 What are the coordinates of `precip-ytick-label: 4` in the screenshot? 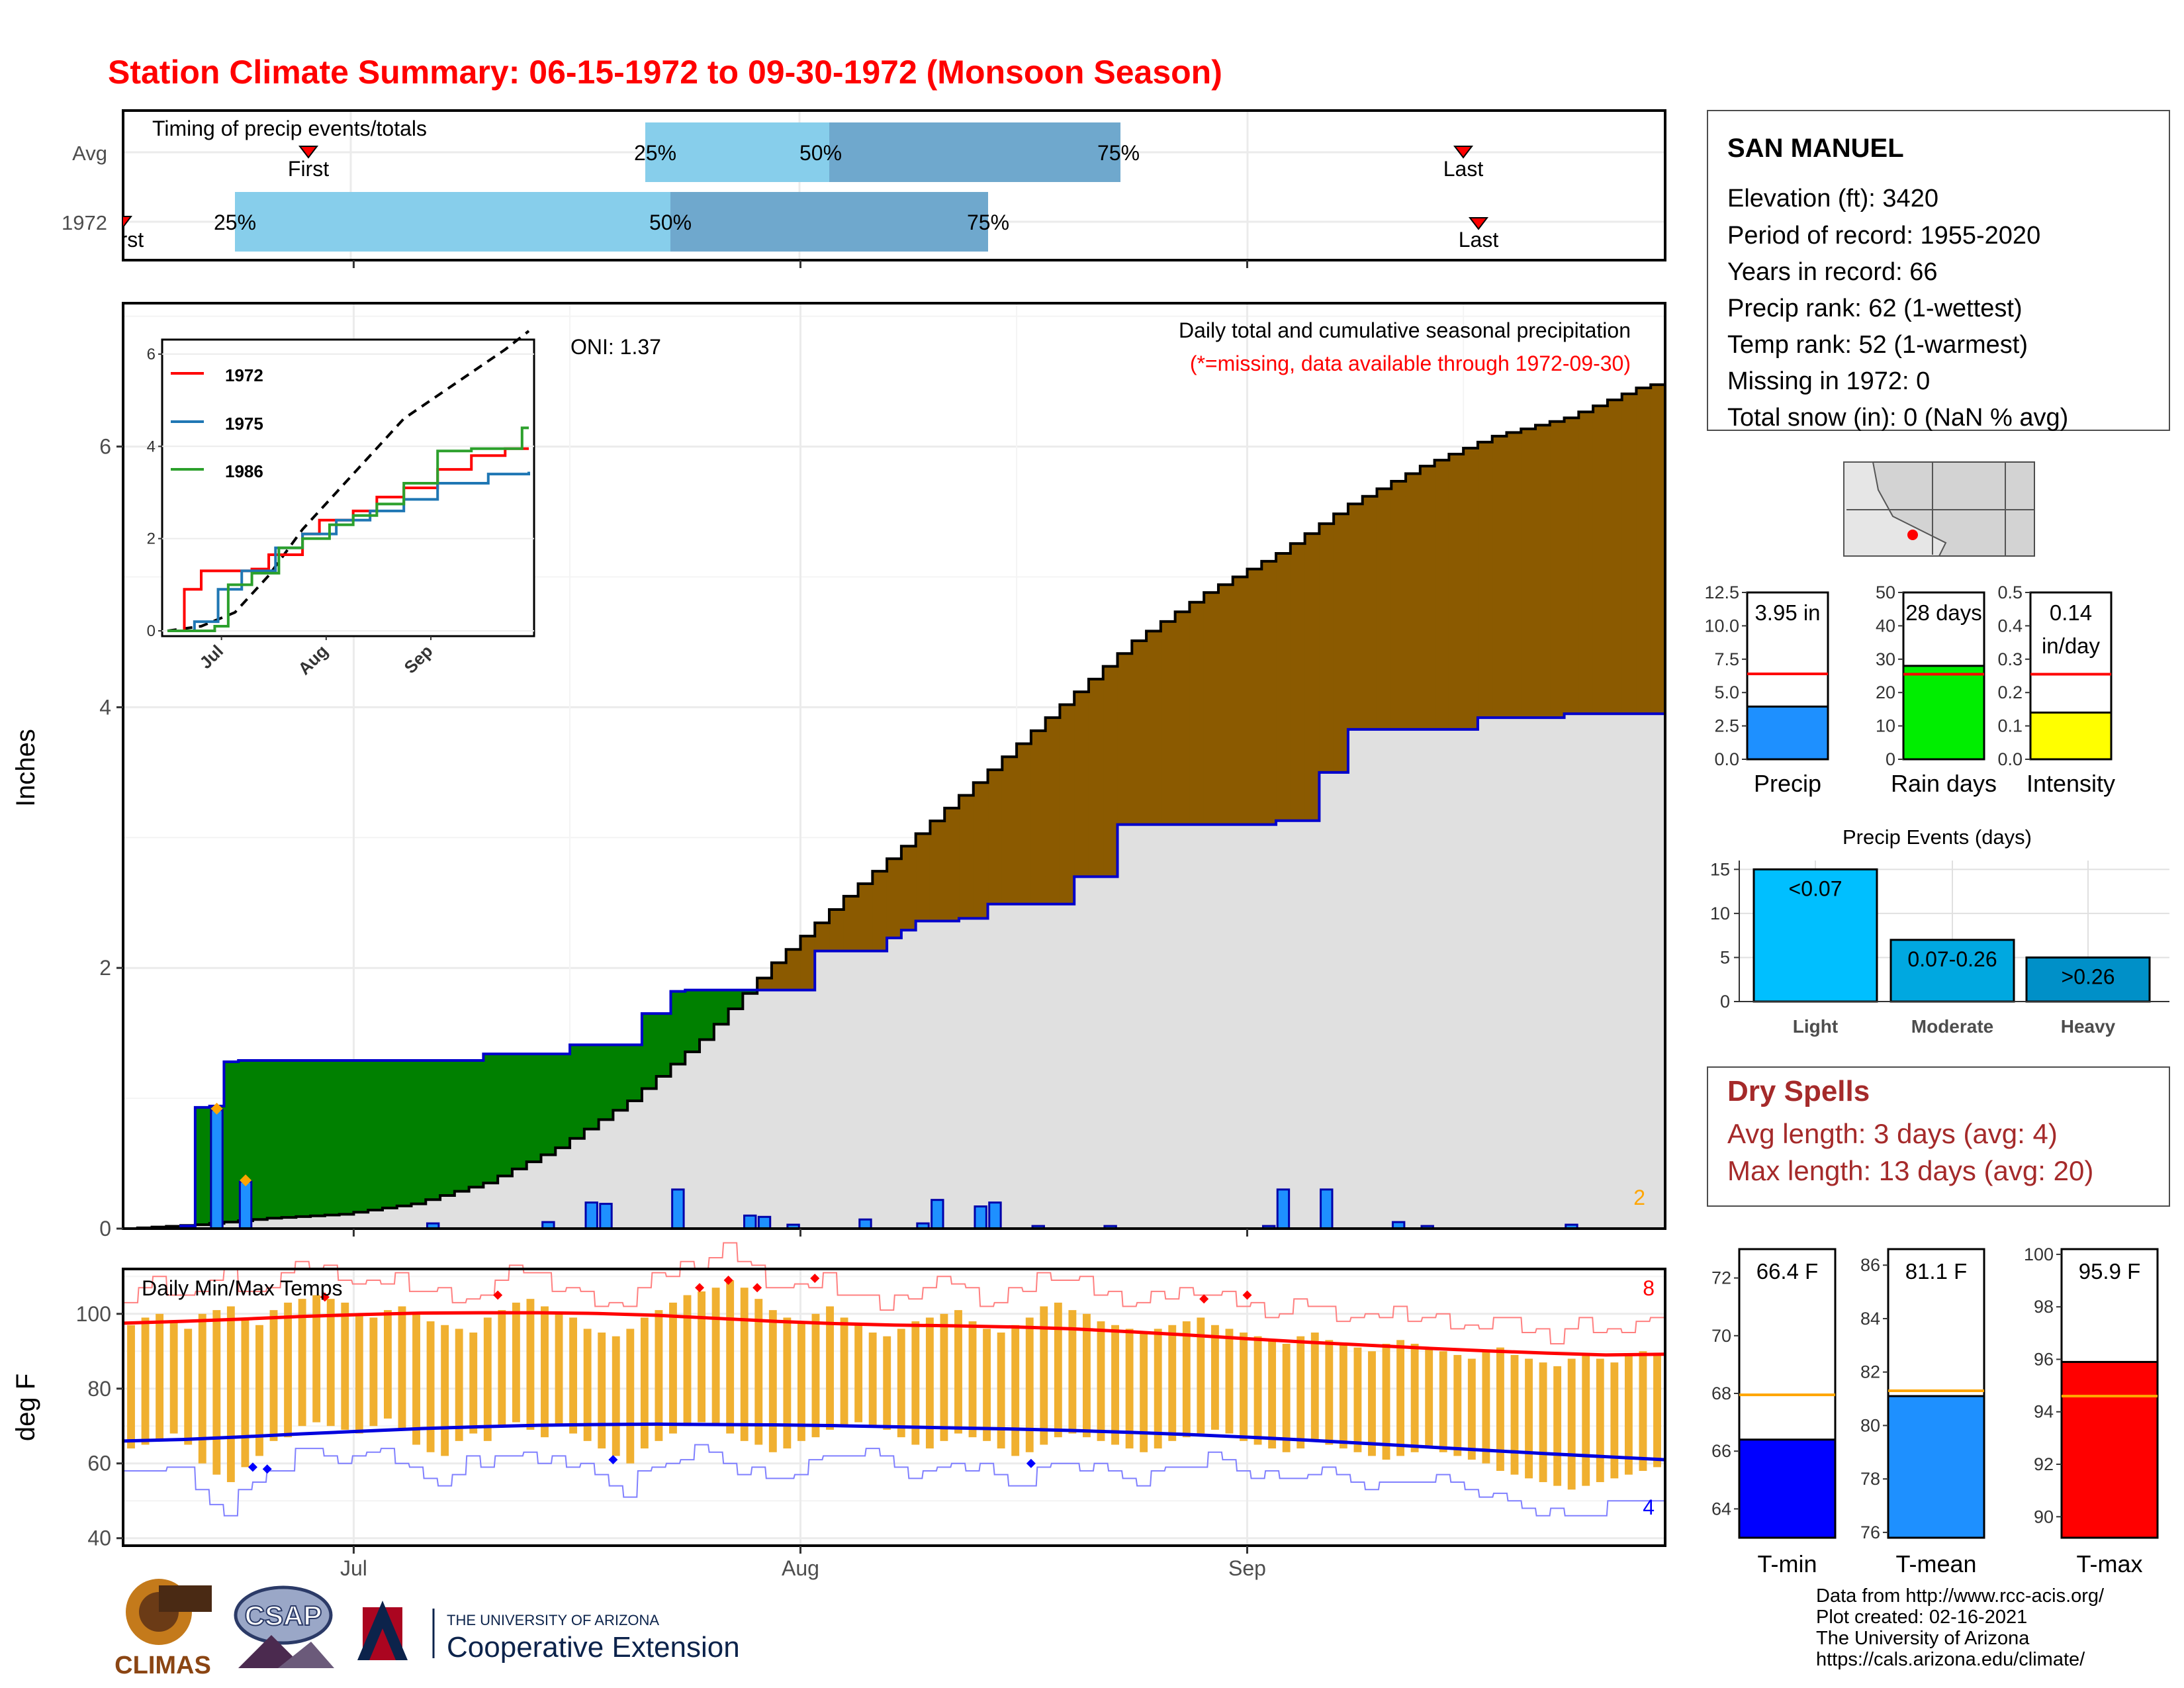 It's located at (105, 707).